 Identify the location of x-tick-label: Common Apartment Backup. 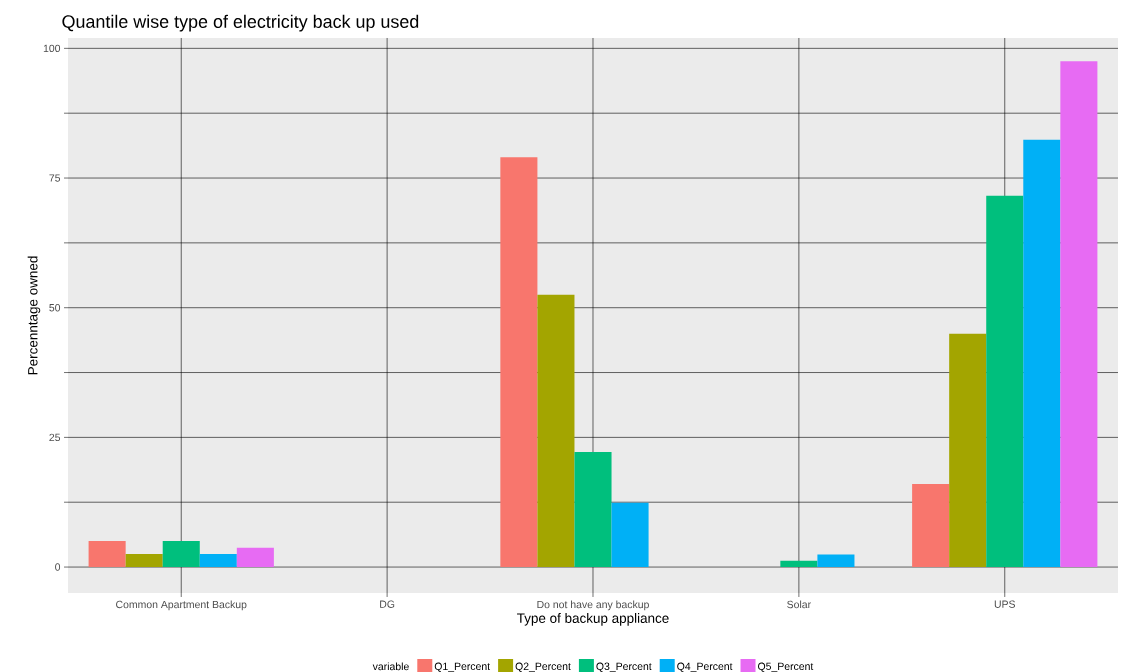
(181, 605).